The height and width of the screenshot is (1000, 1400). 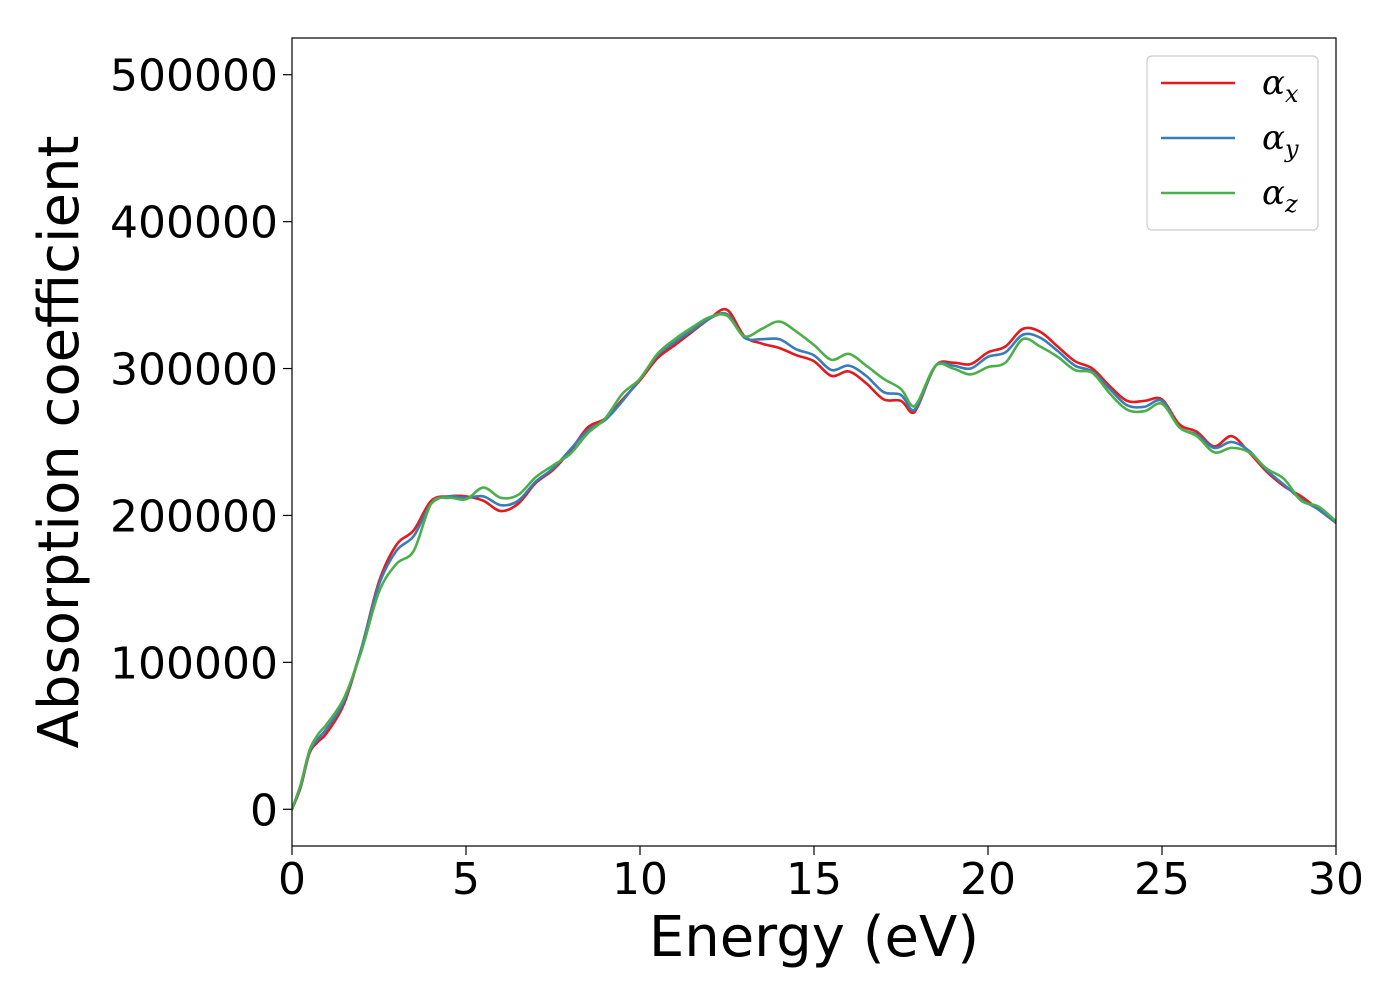 I want to click on y-tick-label: 0, so click(x=264, y=810).